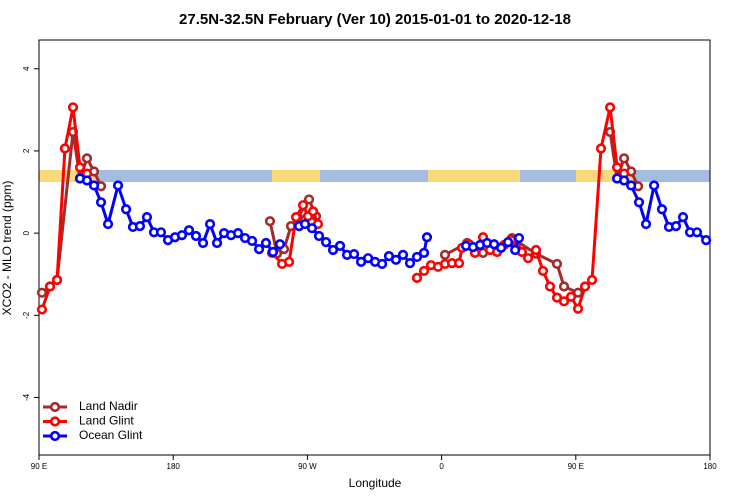 Image resolution: width=750 pixels, height=500 pixels. I want to click on map-strip, so click(374, 176).